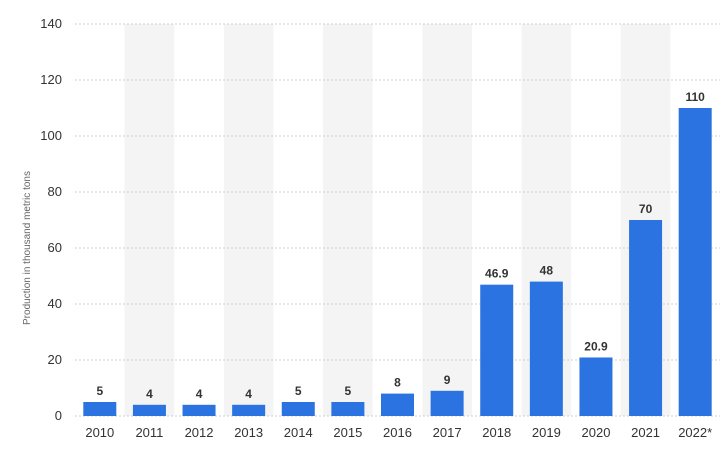  Describe the element at coordinates (55, 359) in the screenshot. I see `y-tick-label: 20` at that location.